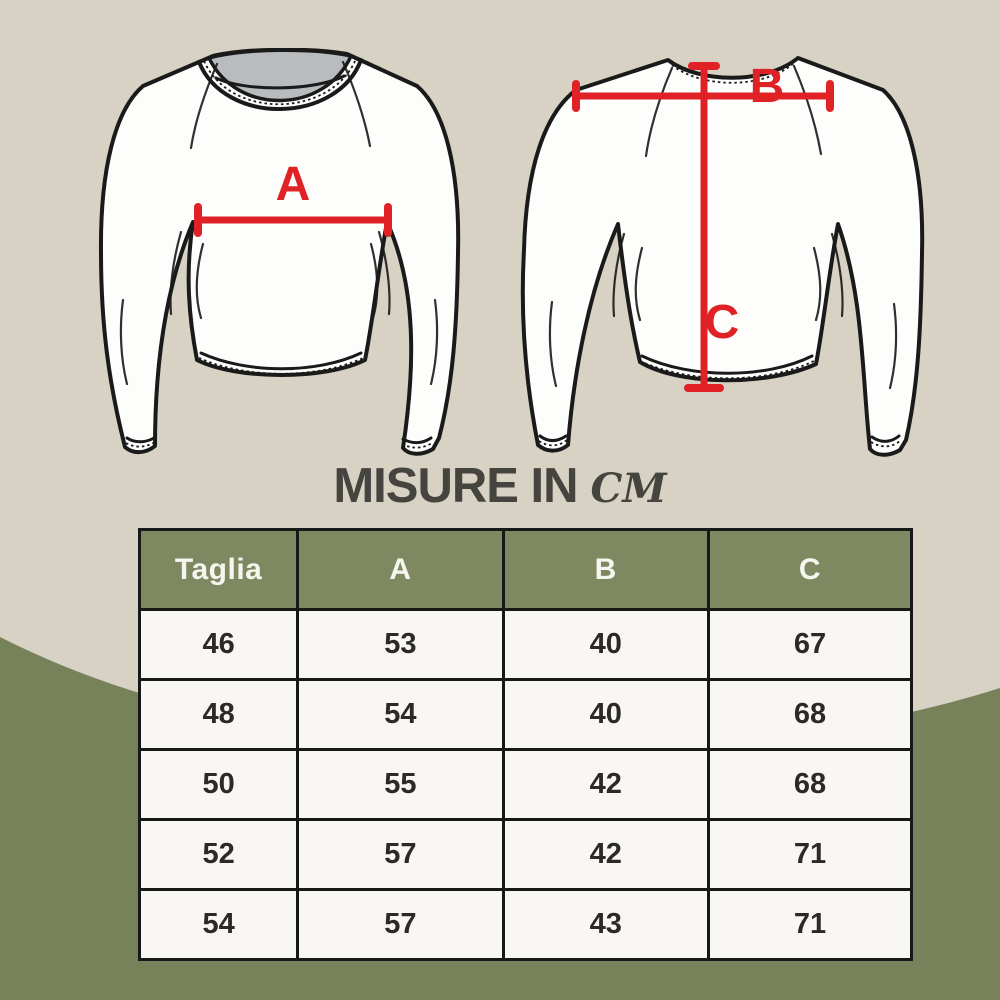 Image resolution: width=1000 pixels, height=1000 pixels. I want to click on header-cell-b: B, so click(605, 569).